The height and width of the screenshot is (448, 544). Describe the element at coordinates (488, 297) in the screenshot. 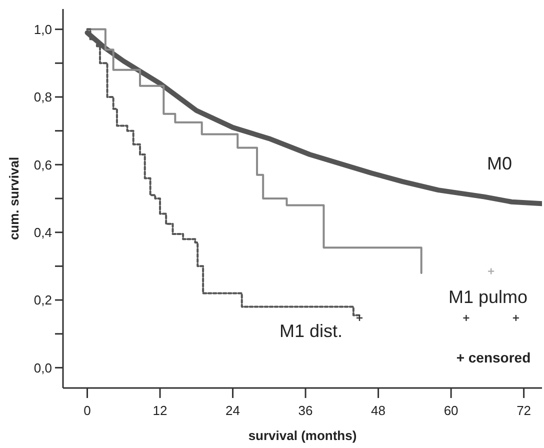

I see `series-label: M1 pulmo` at that location.